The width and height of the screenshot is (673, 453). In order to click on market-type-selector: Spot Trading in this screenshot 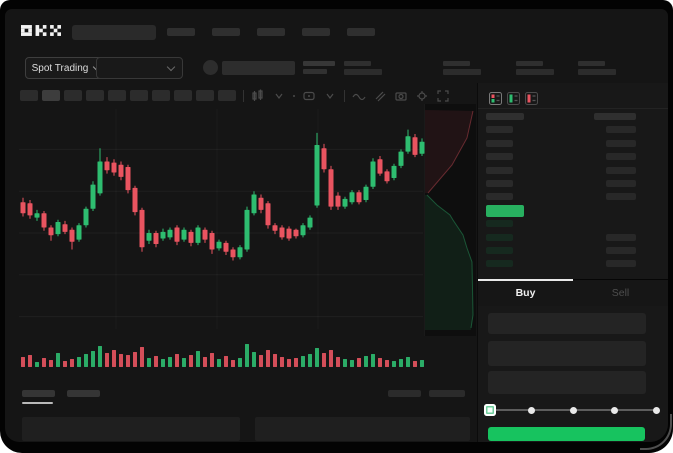, I will do `click(66, 68)`.